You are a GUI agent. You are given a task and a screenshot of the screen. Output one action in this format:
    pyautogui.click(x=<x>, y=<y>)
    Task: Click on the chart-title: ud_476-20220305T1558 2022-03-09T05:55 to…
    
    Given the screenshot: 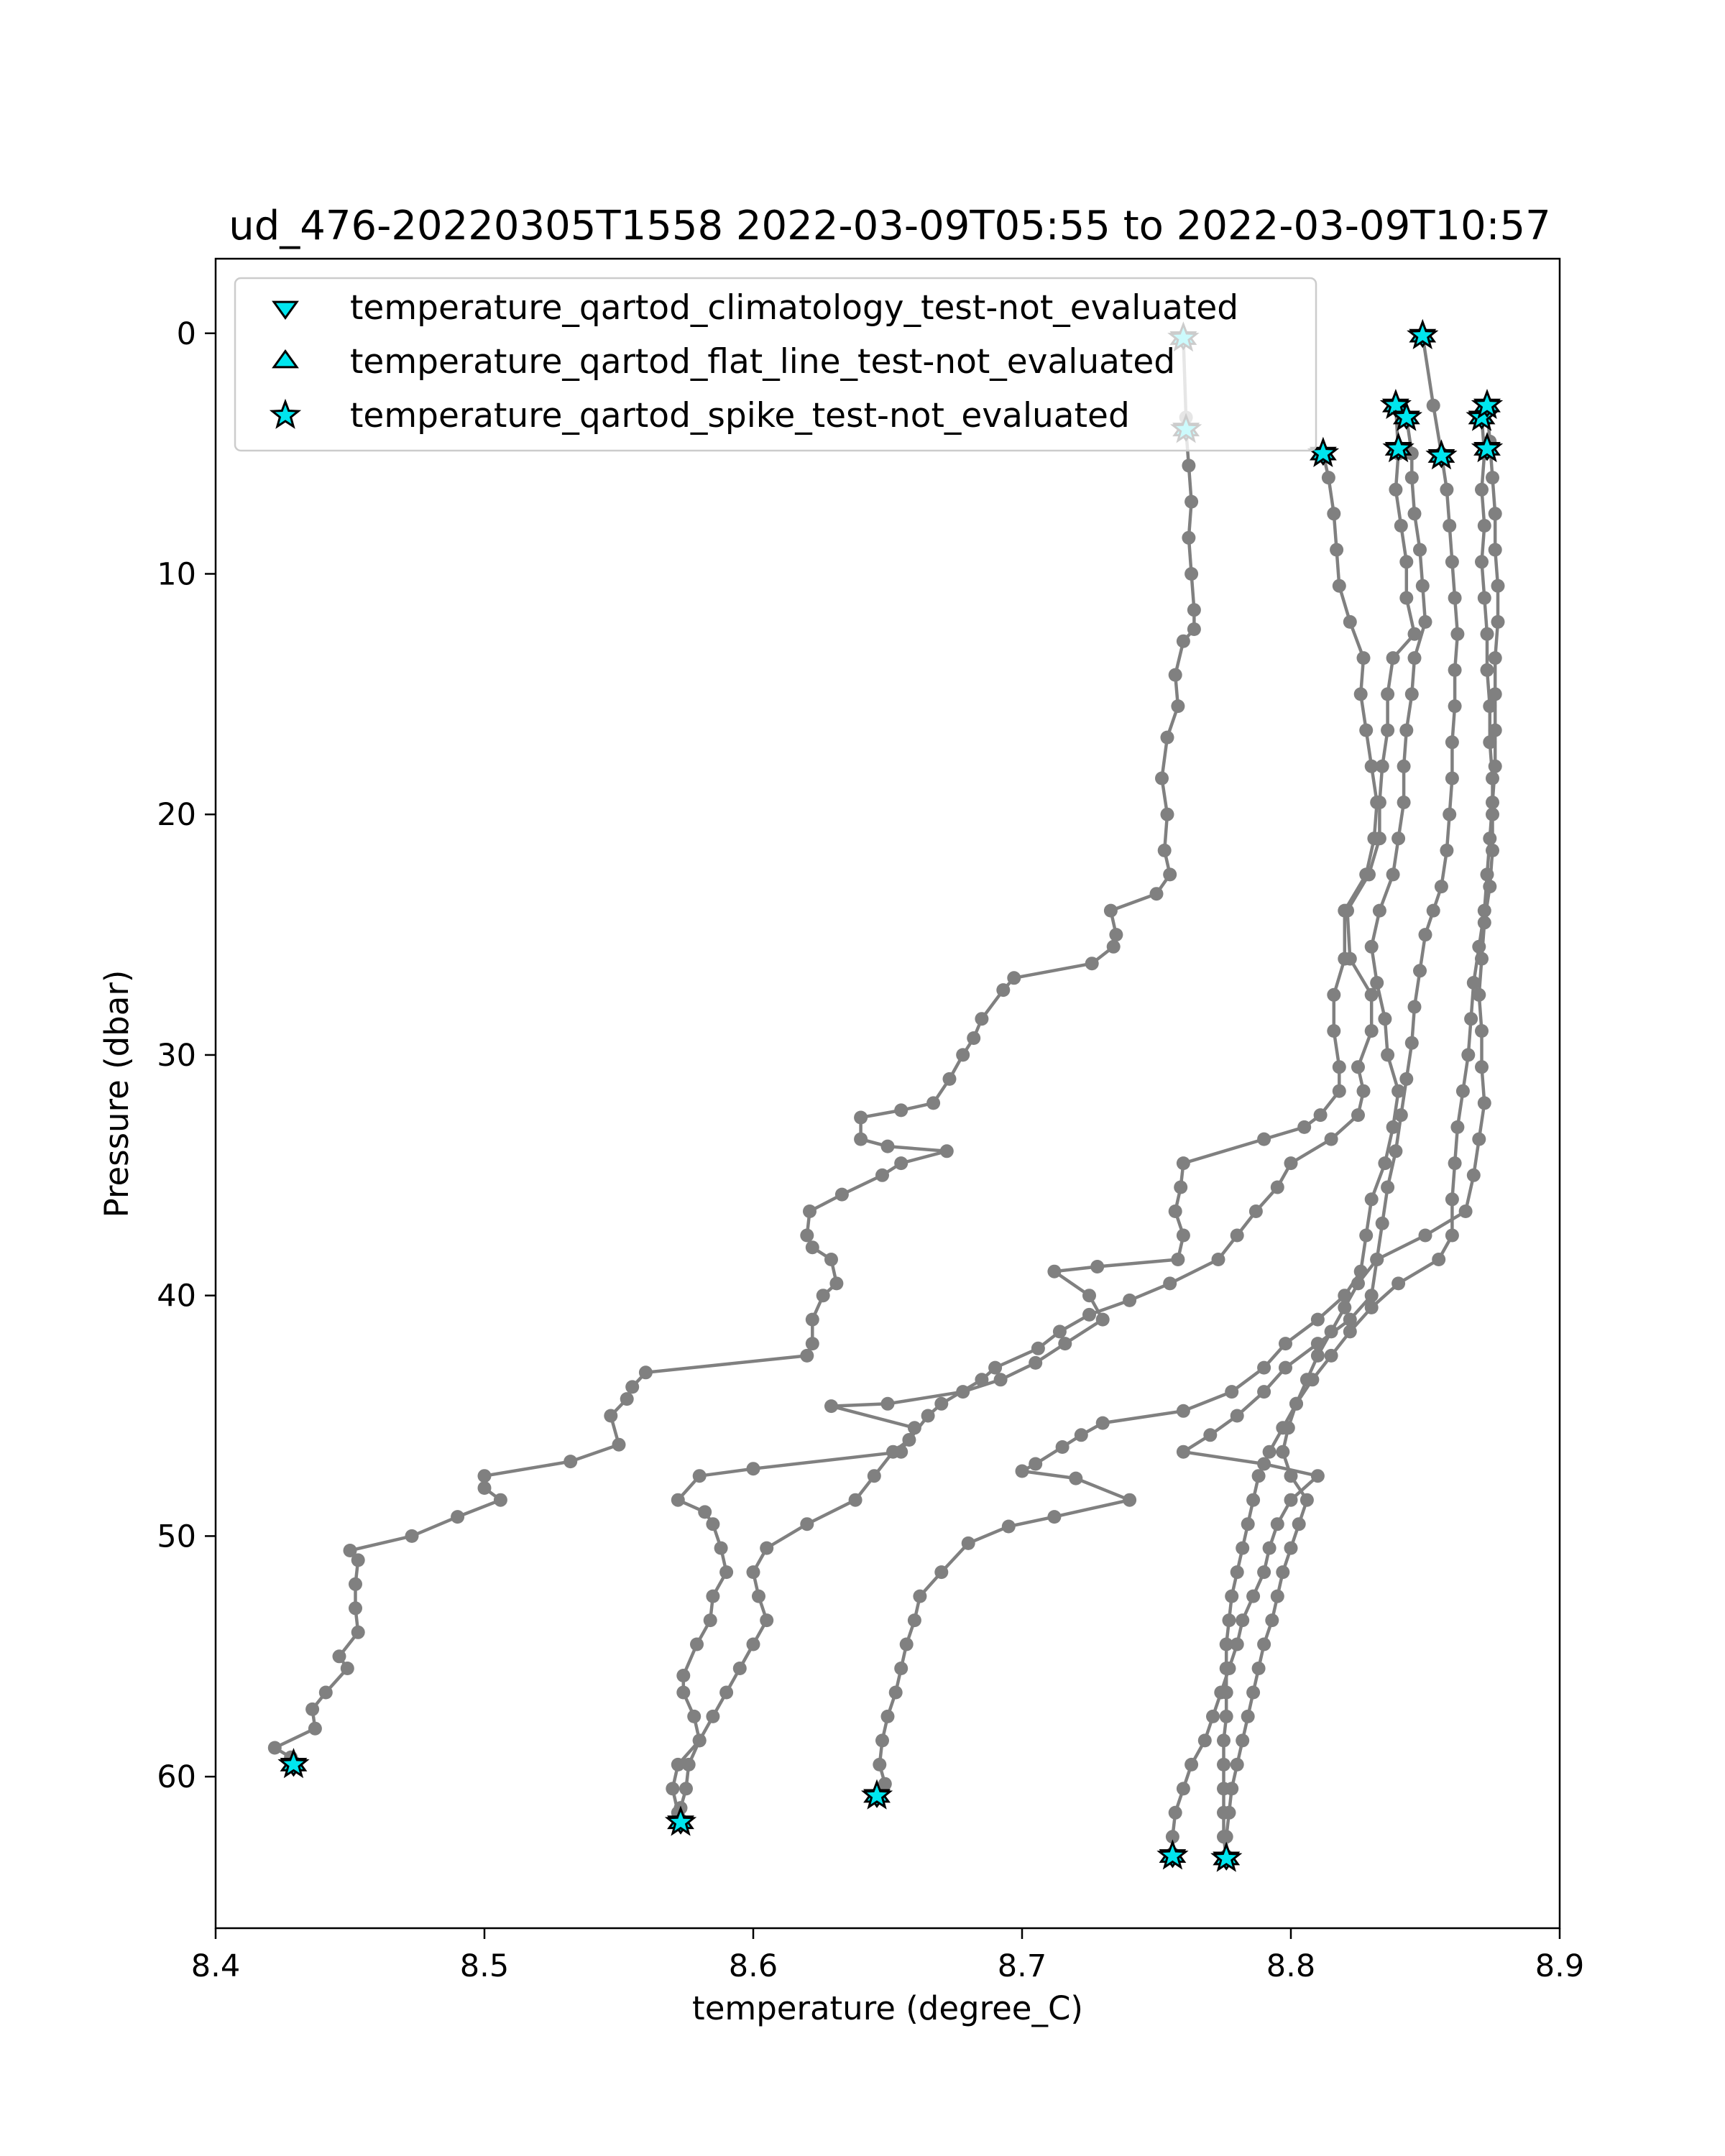 What is the action you would take?
    pyautogui.click(x=890, y=226)
    